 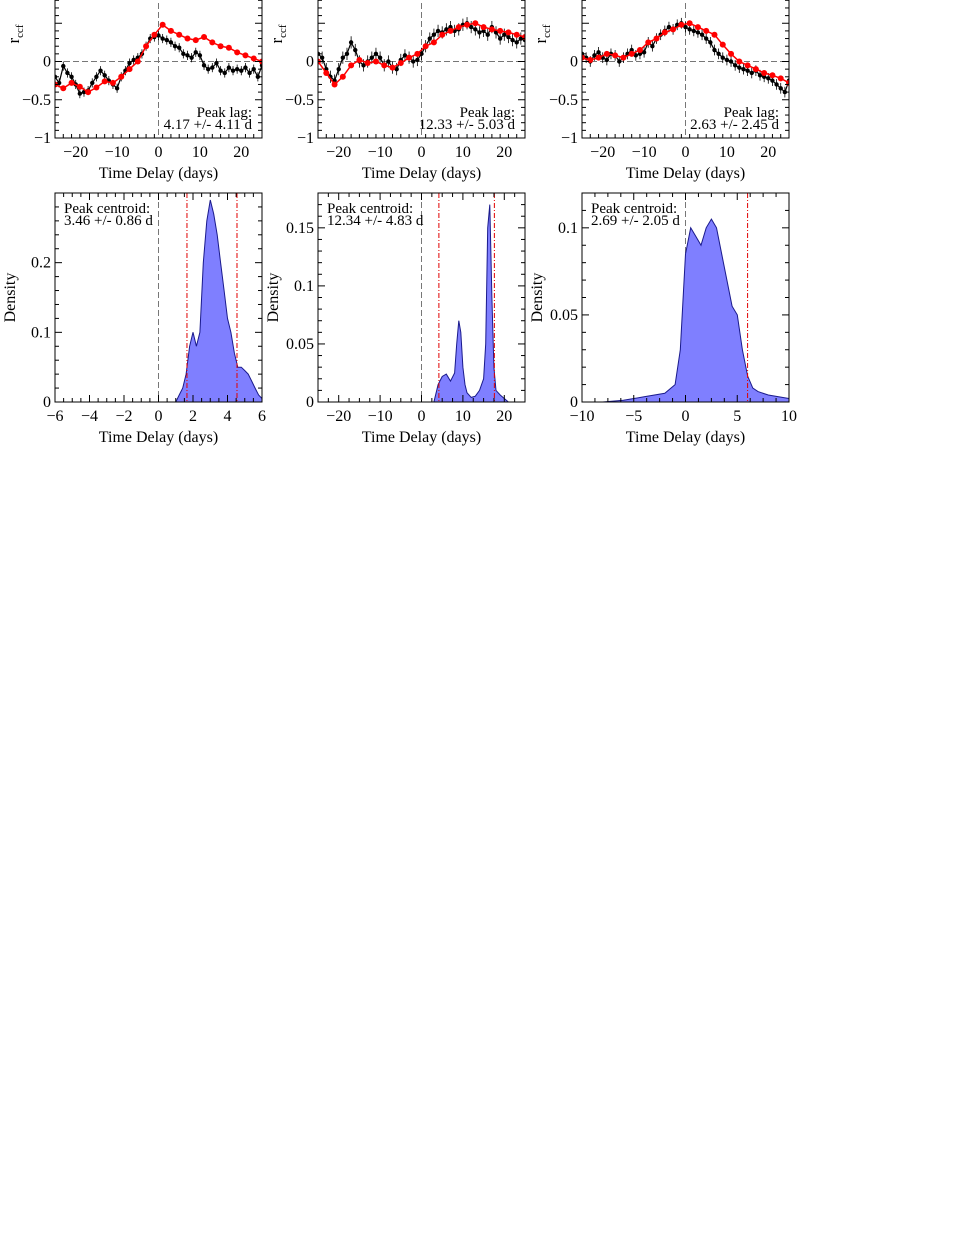 What do you see at coordinates (564, 315) in the screenshot?
I see `y-tick-label: 0.05` at bounding box center [564, 315].